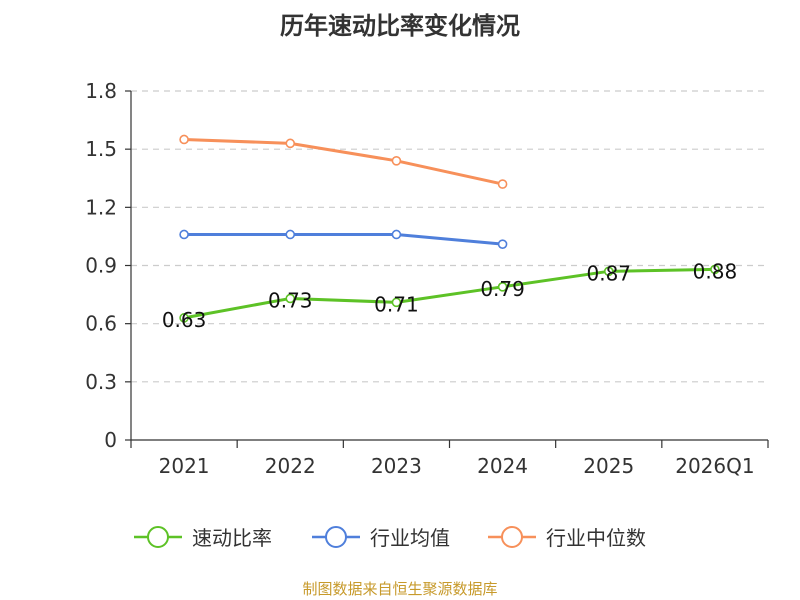 The height and width of the screenshot is (600, 800). What do you see at coordinates (596, 538) in the screenshot?
I see `legend-label-3: 行业中位数` at bounding box center [596, 538].